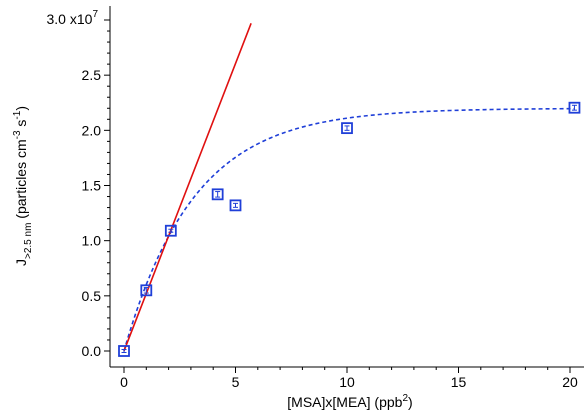 This screenshot has height=412, width=584. I want to click on y-axis-tick-label: 0.0, so click(92, 351).